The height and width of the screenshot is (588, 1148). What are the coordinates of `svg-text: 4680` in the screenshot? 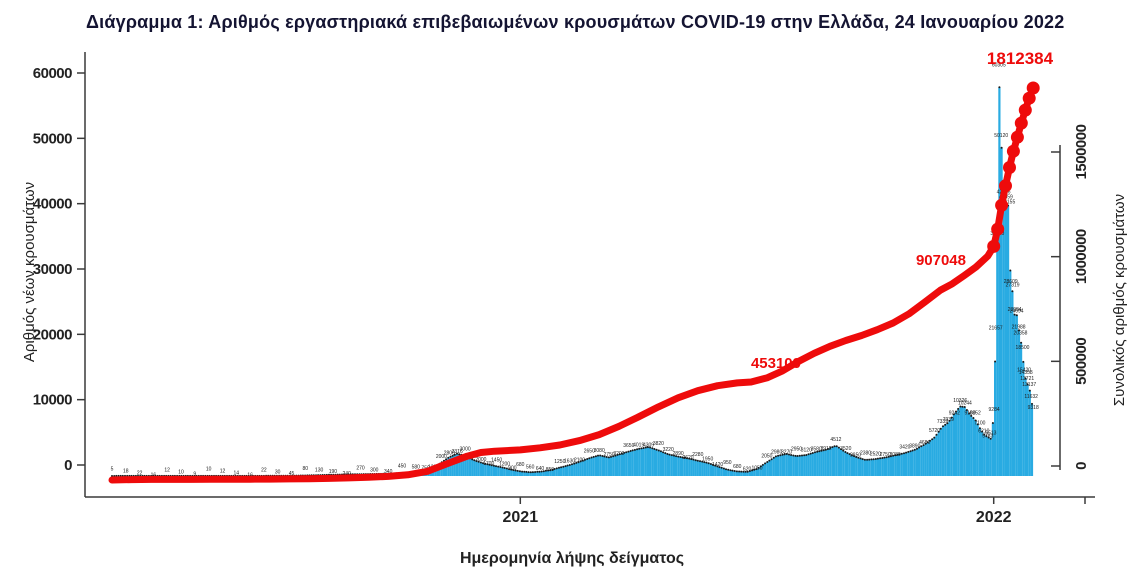 It's located at (924, 443).